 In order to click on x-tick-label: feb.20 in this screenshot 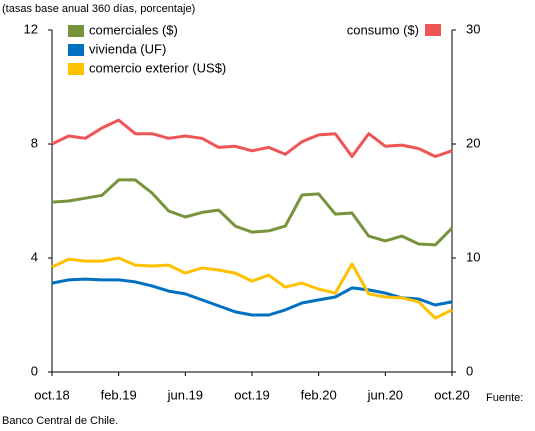, I will do `click(319, 394)`.